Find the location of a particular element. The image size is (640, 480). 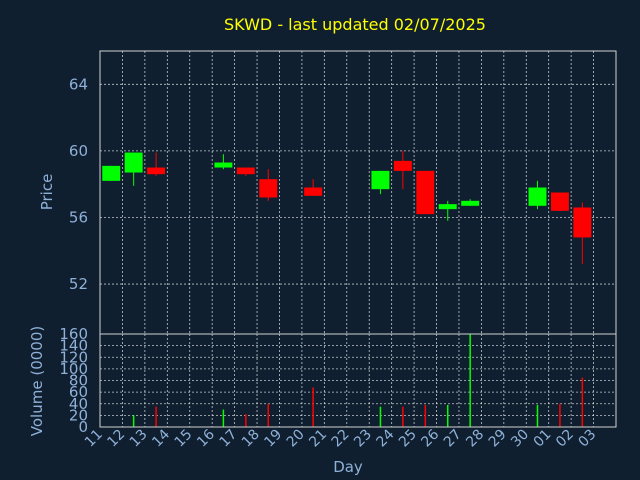

price-tick-label: 52 is located at coordinates (78, 284).